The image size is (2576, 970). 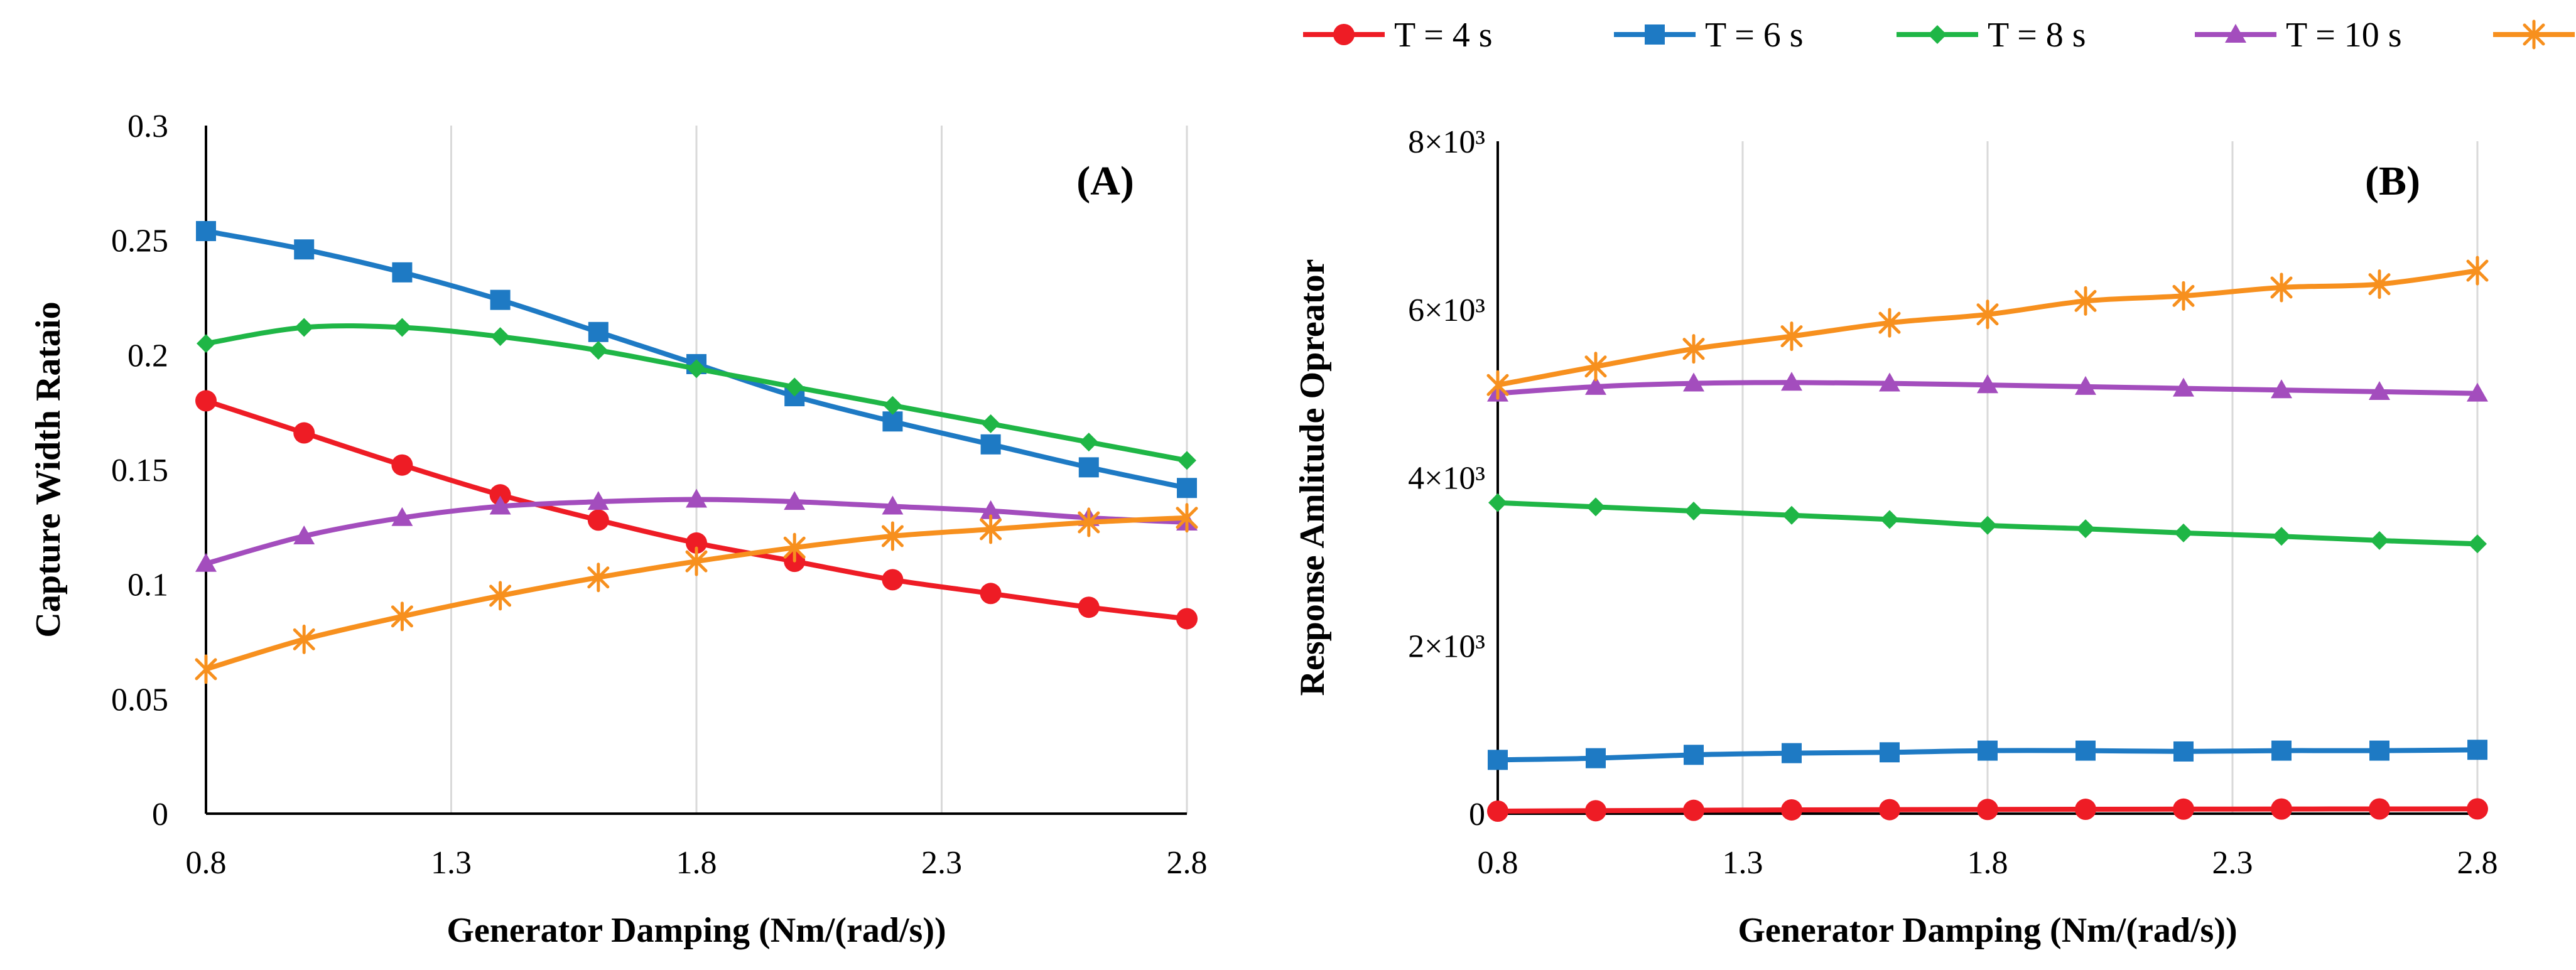 I want to click on legend-entry-t6: T = 6 s, so click(x=1709, y=35).